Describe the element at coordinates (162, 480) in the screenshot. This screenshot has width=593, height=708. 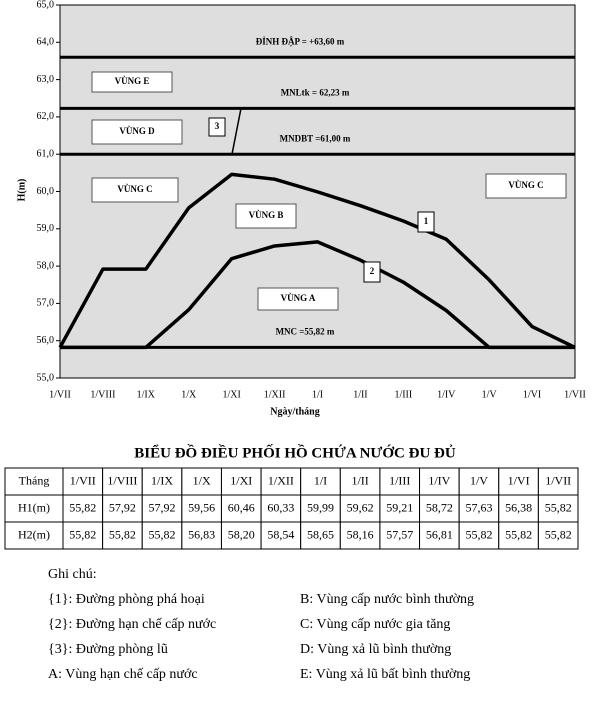
I see `table-text: 1/IX` at that location.